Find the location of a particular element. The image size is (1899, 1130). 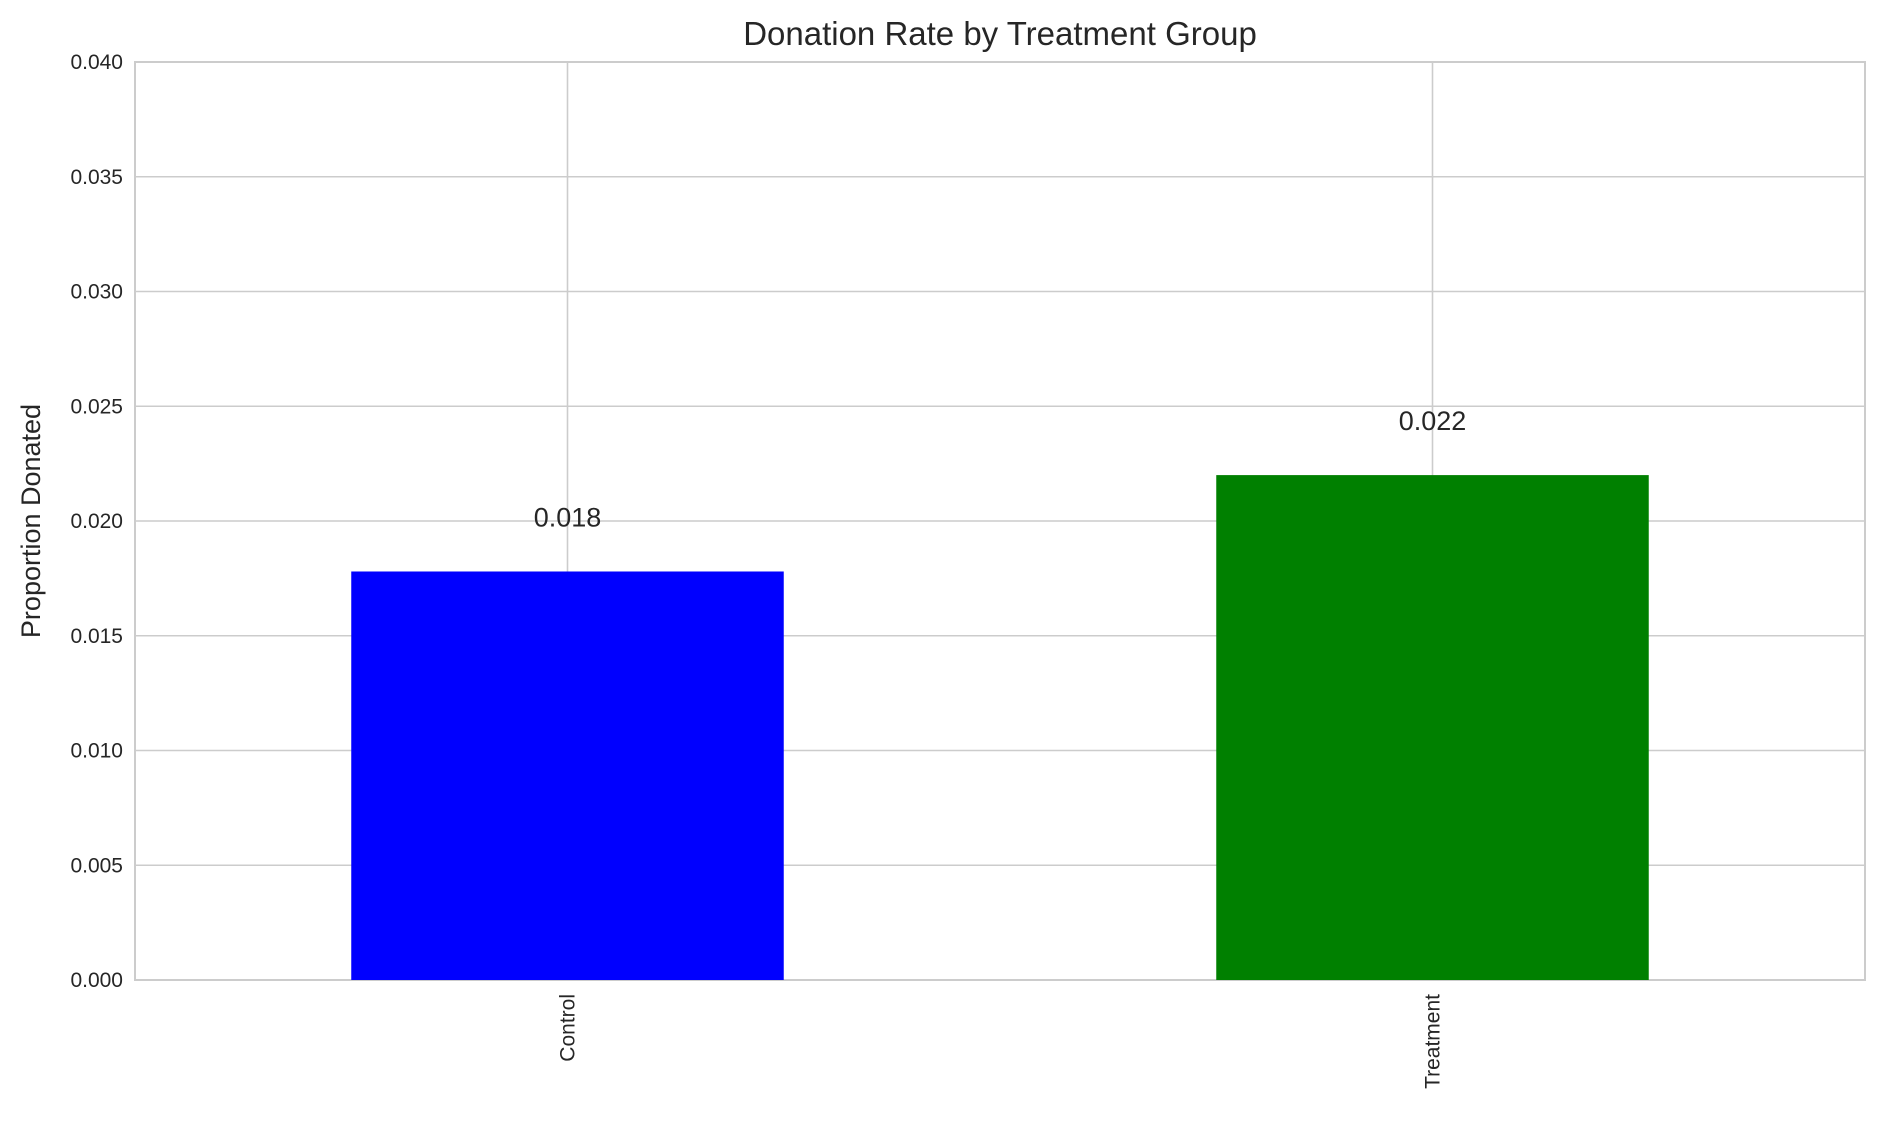

y-tick-label: 0.005 is located at coordinates (96, 865).